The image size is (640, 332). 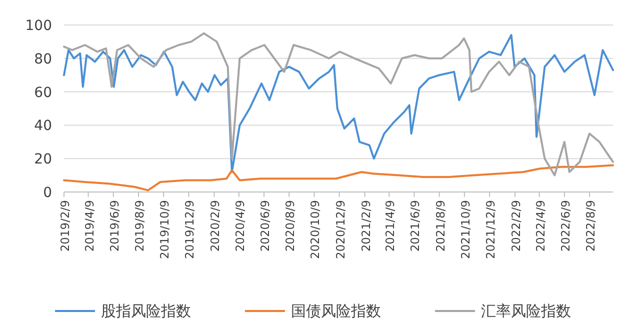 I want to click on x-tick-label: 2020/4/9, so click(x=239, y=226).